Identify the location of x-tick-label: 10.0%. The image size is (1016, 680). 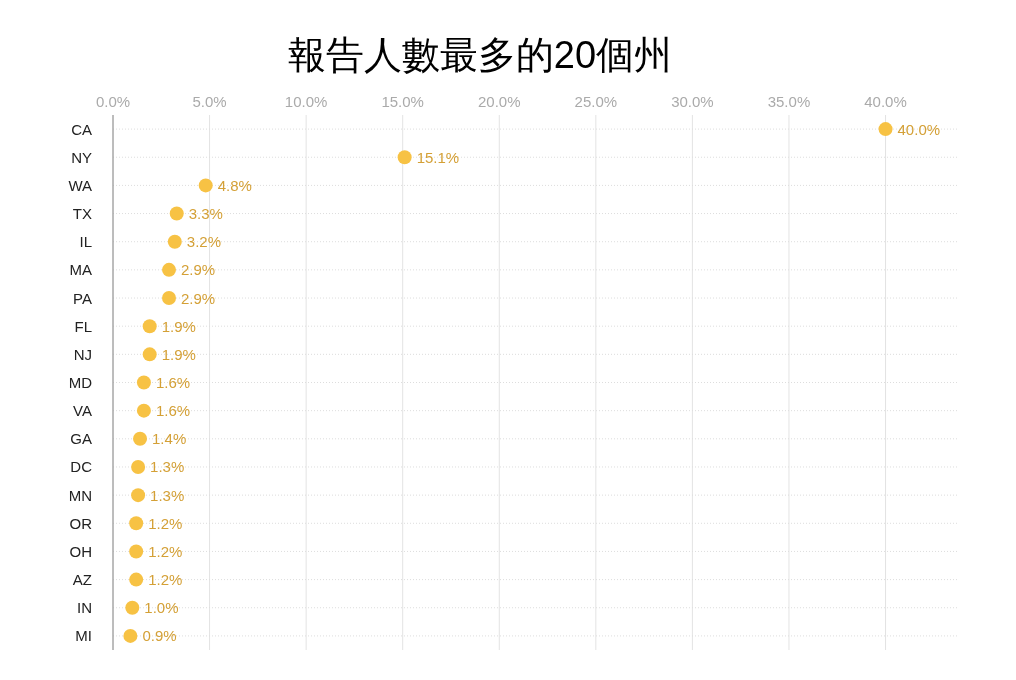
(306, 101).